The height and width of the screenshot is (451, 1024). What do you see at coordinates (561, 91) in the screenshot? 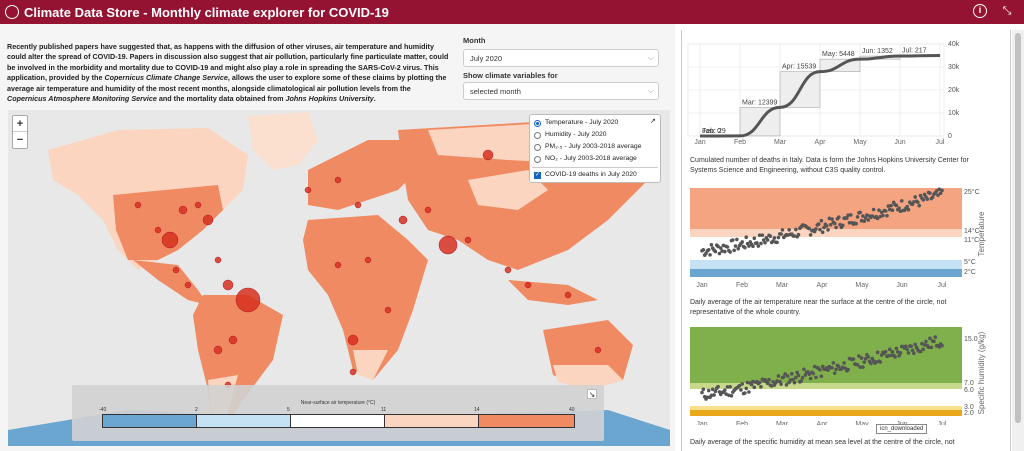
I see `show-select: selected month ⌵` at bounding box center [561, 91].